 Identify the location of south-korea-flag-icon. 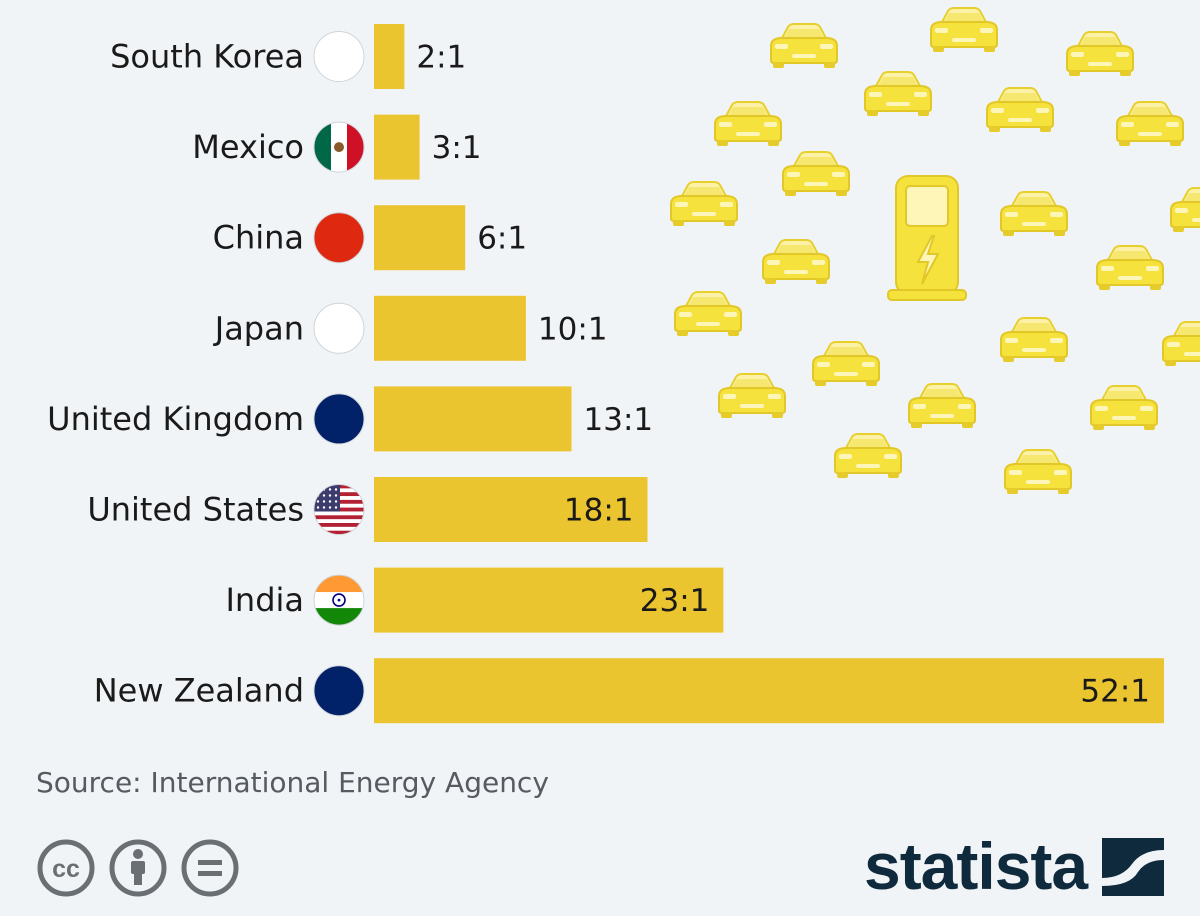
(339, 56).